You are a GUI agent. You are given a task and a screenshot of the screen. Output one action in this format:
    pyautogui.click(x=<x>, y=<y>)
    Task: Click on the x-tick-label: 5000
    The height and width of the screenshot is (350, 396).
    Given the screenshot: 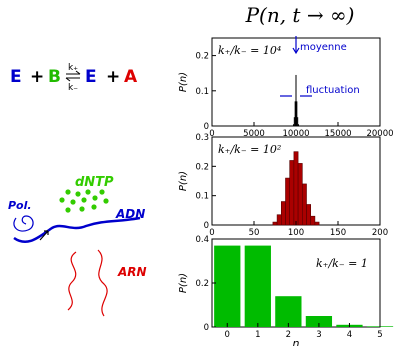 What is the action you would take?
    pyautogui.click(x=254, y=134)
    